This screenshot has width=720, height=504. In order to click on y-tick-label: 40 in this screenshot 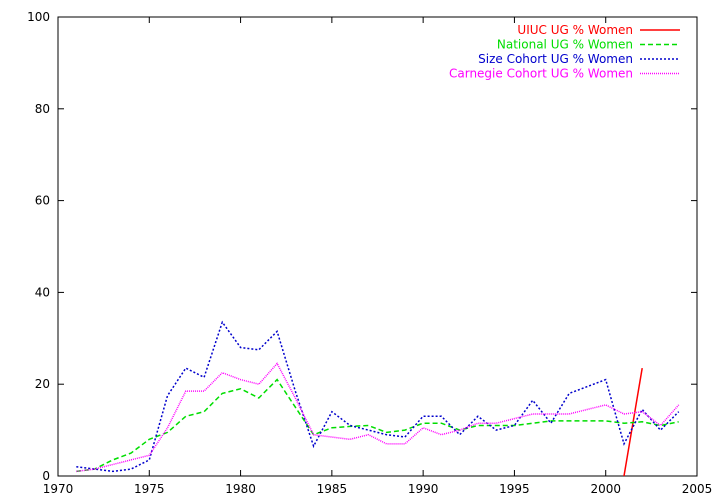, I will do `click(42, 292)`.